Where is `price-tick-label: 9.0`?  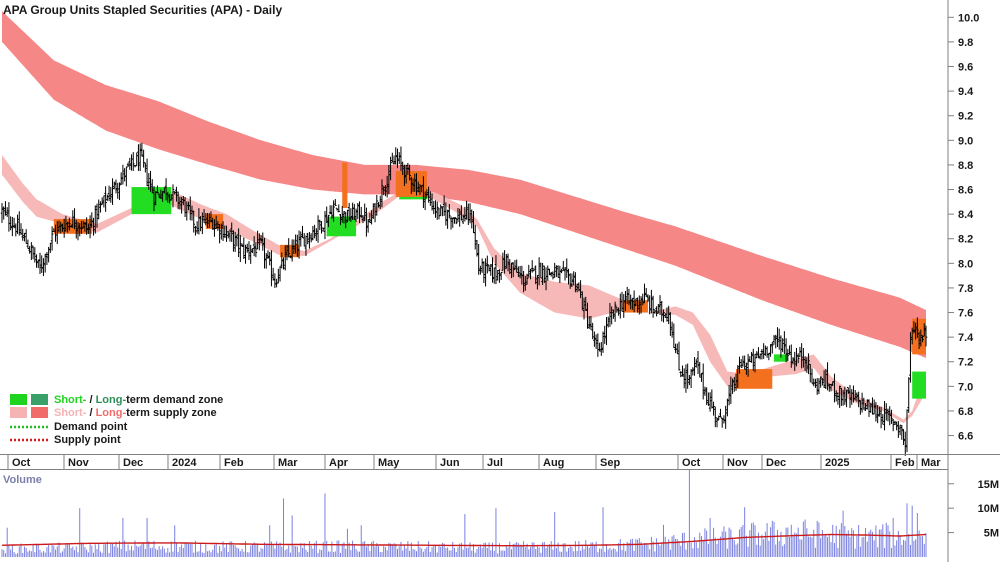 price-tick-label: 9.0 is located at coordinates (965, 141).